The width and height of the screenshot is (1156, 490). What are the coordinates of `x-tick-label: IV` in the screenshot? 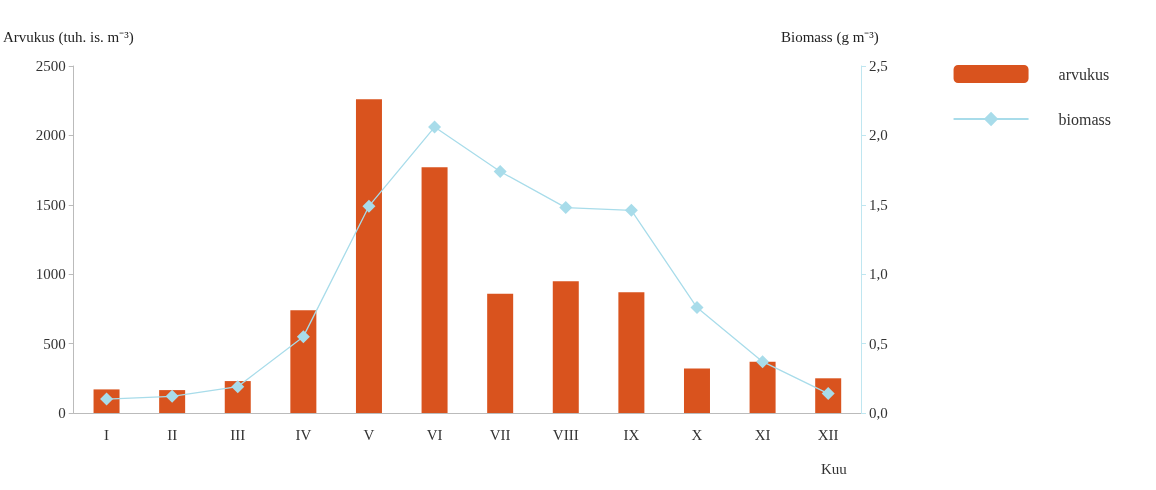 It's located at (303, 434).